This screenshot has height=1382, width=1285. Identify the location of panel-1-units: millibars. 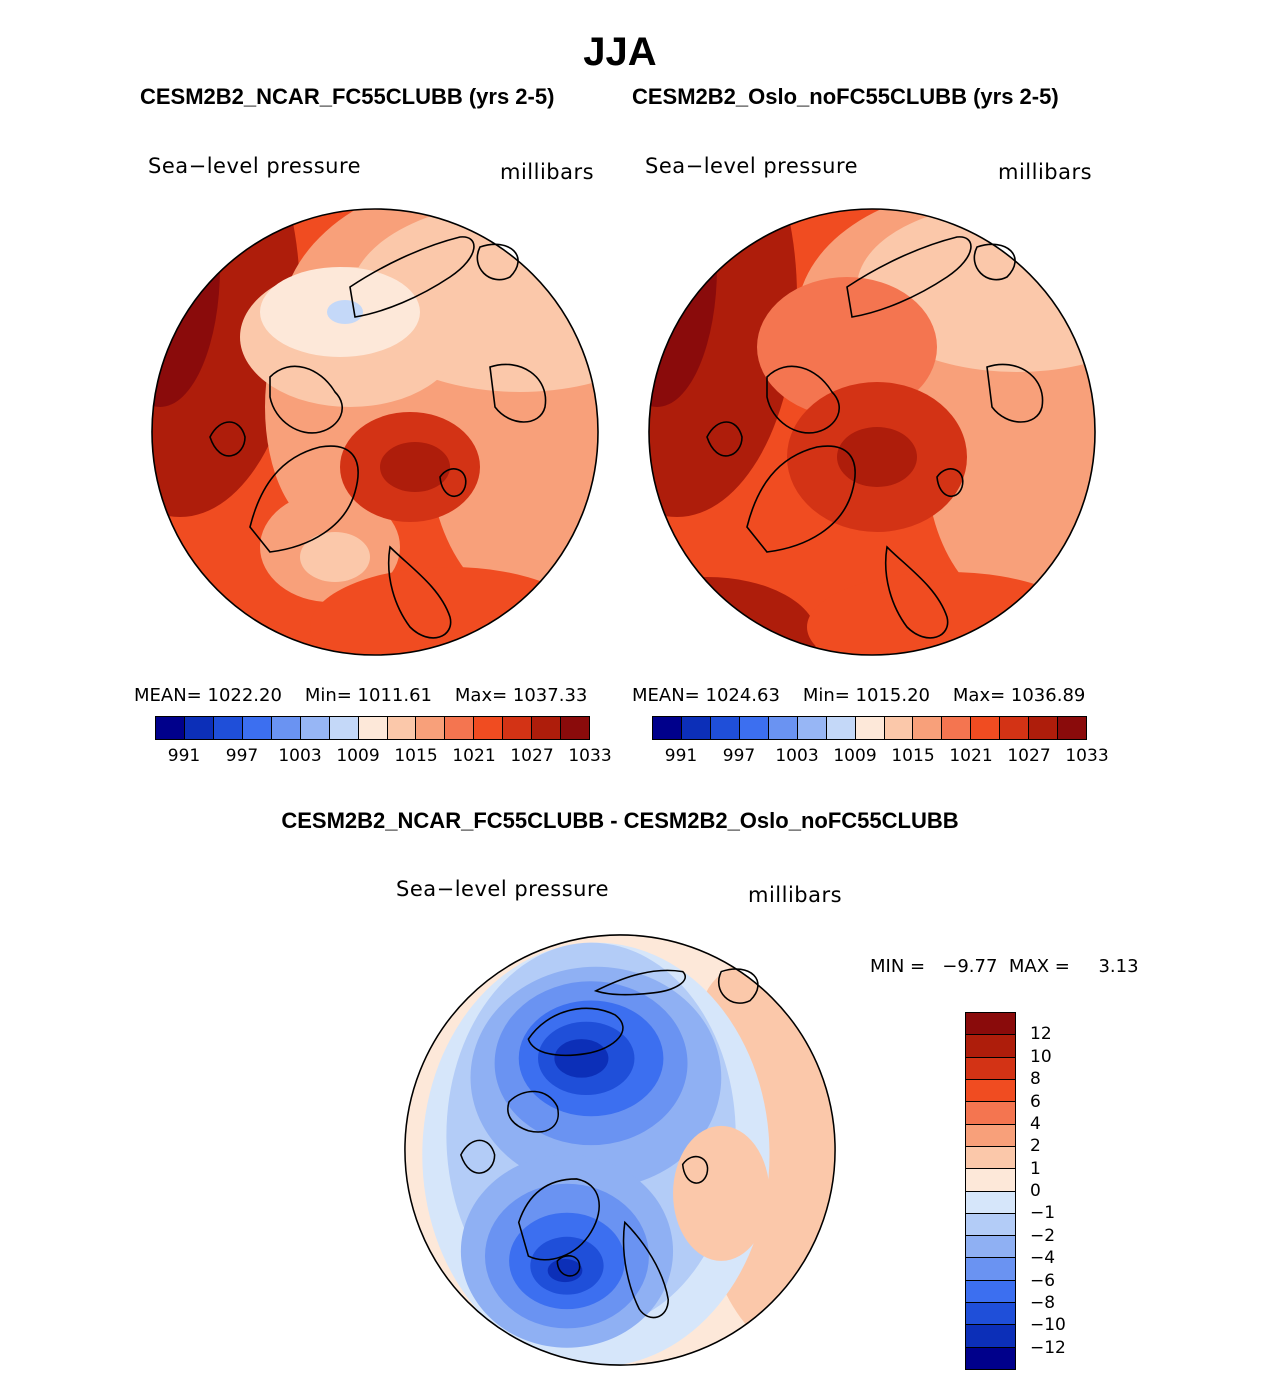
(547, 172).